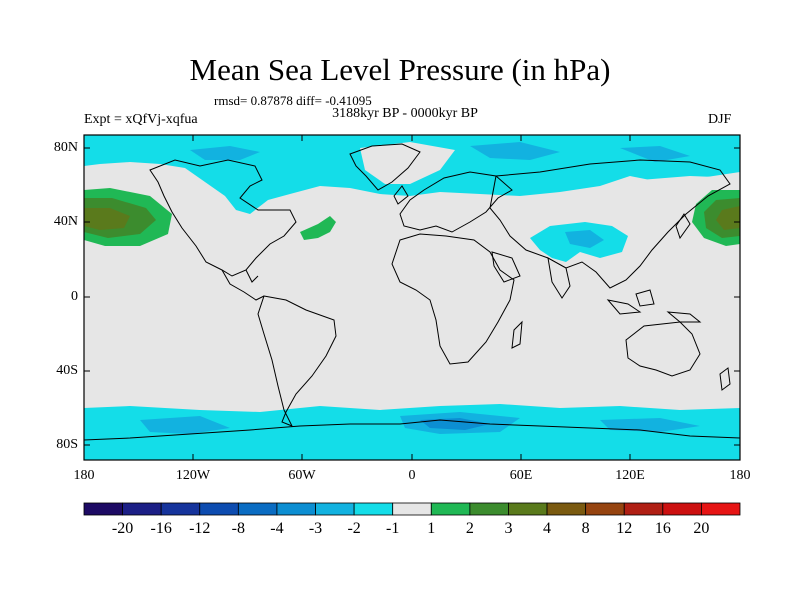 This screenshot has height=600, width=800. What do you see at coordinates (385, 167) in the screenshot?
I see `greenland-coast` at bounding box center [385, 167].